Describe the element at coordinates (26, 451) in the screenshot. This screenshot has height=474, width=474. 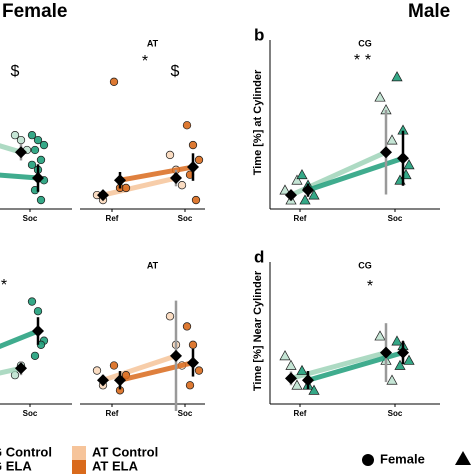
I see `legend-label: G Control` at that location.